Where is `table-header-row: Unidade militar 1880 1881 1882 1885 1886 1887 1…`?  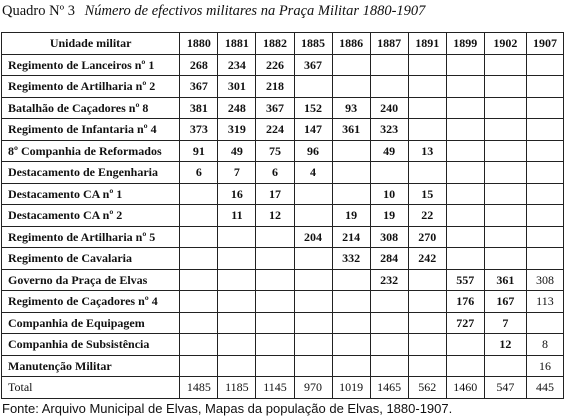
table-header-row: Unidade militar 1880 1881 1882 1885 1886 1887 1… is located at coordinates (282, 43).